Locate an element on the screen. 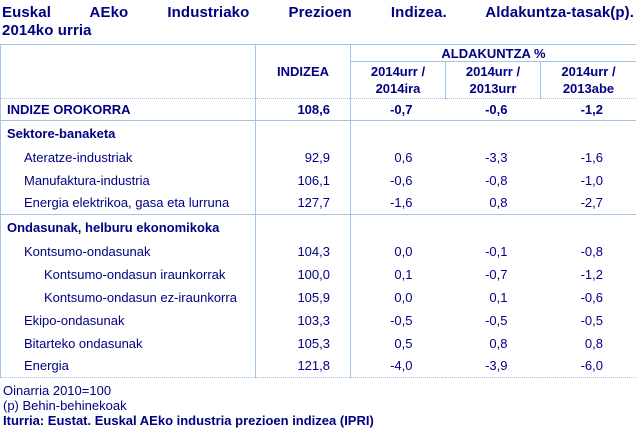  table-row-general-index: INDIZE OROKORRA 108,6 -0,7 -0,6 -1,2 is located at coordinates (318, 110).